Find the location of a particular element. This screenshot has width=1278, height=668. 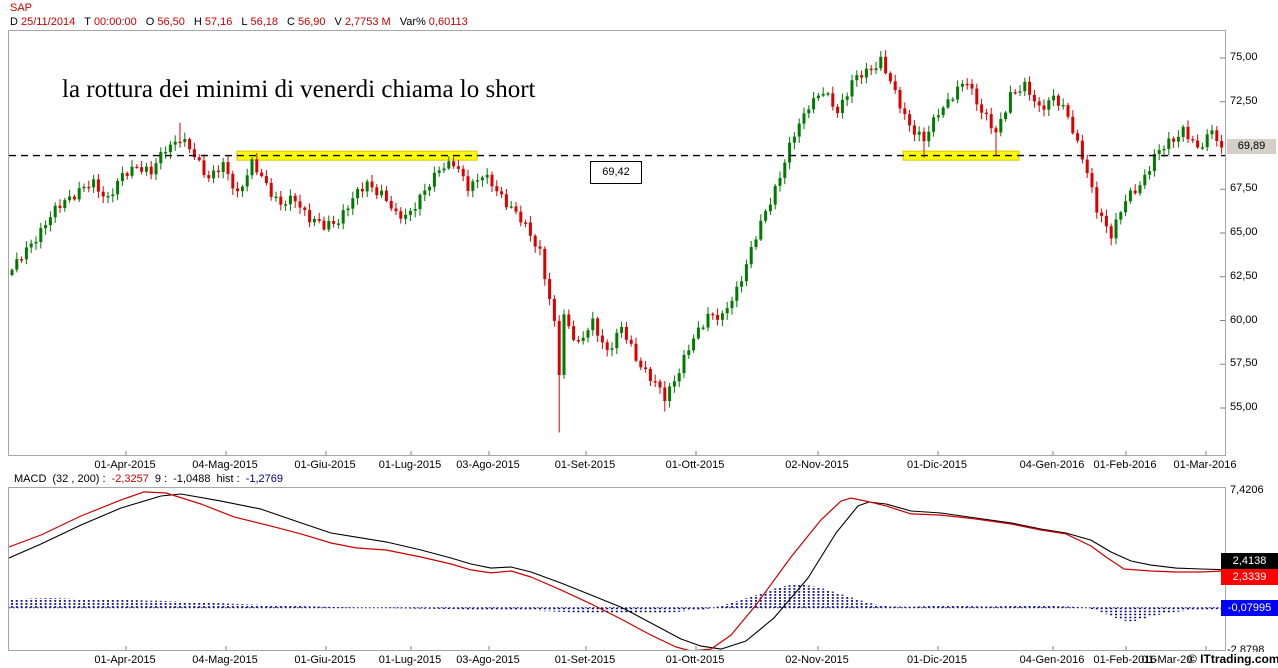

price-axis-label: 72,50 is located at coordinates (1244, 100).